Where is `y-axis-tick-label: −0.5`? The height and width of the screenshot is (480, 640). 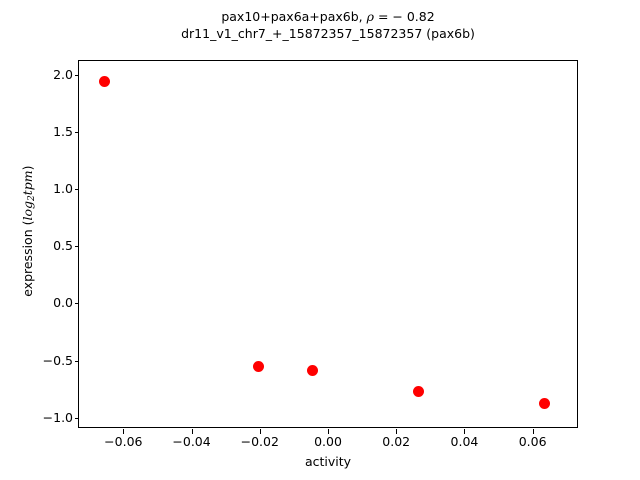 y-axis-tick-label: −0.5 is located at coordinates (57, 360).